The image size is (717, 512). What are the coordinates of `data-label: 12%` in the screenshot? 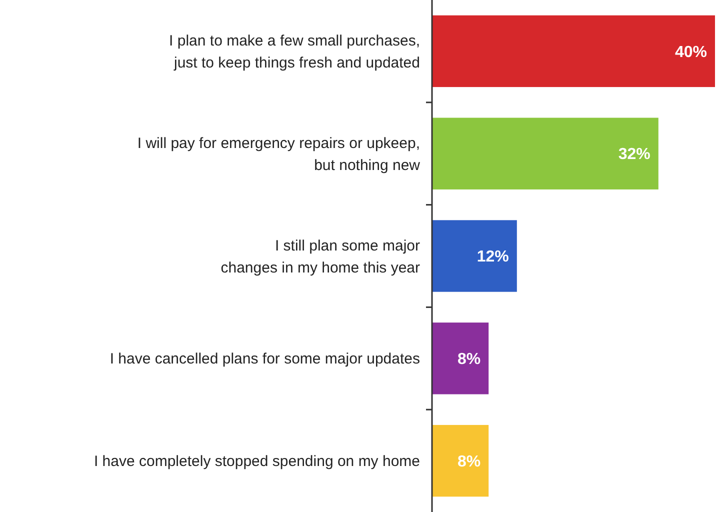 It's located at (492, 257).